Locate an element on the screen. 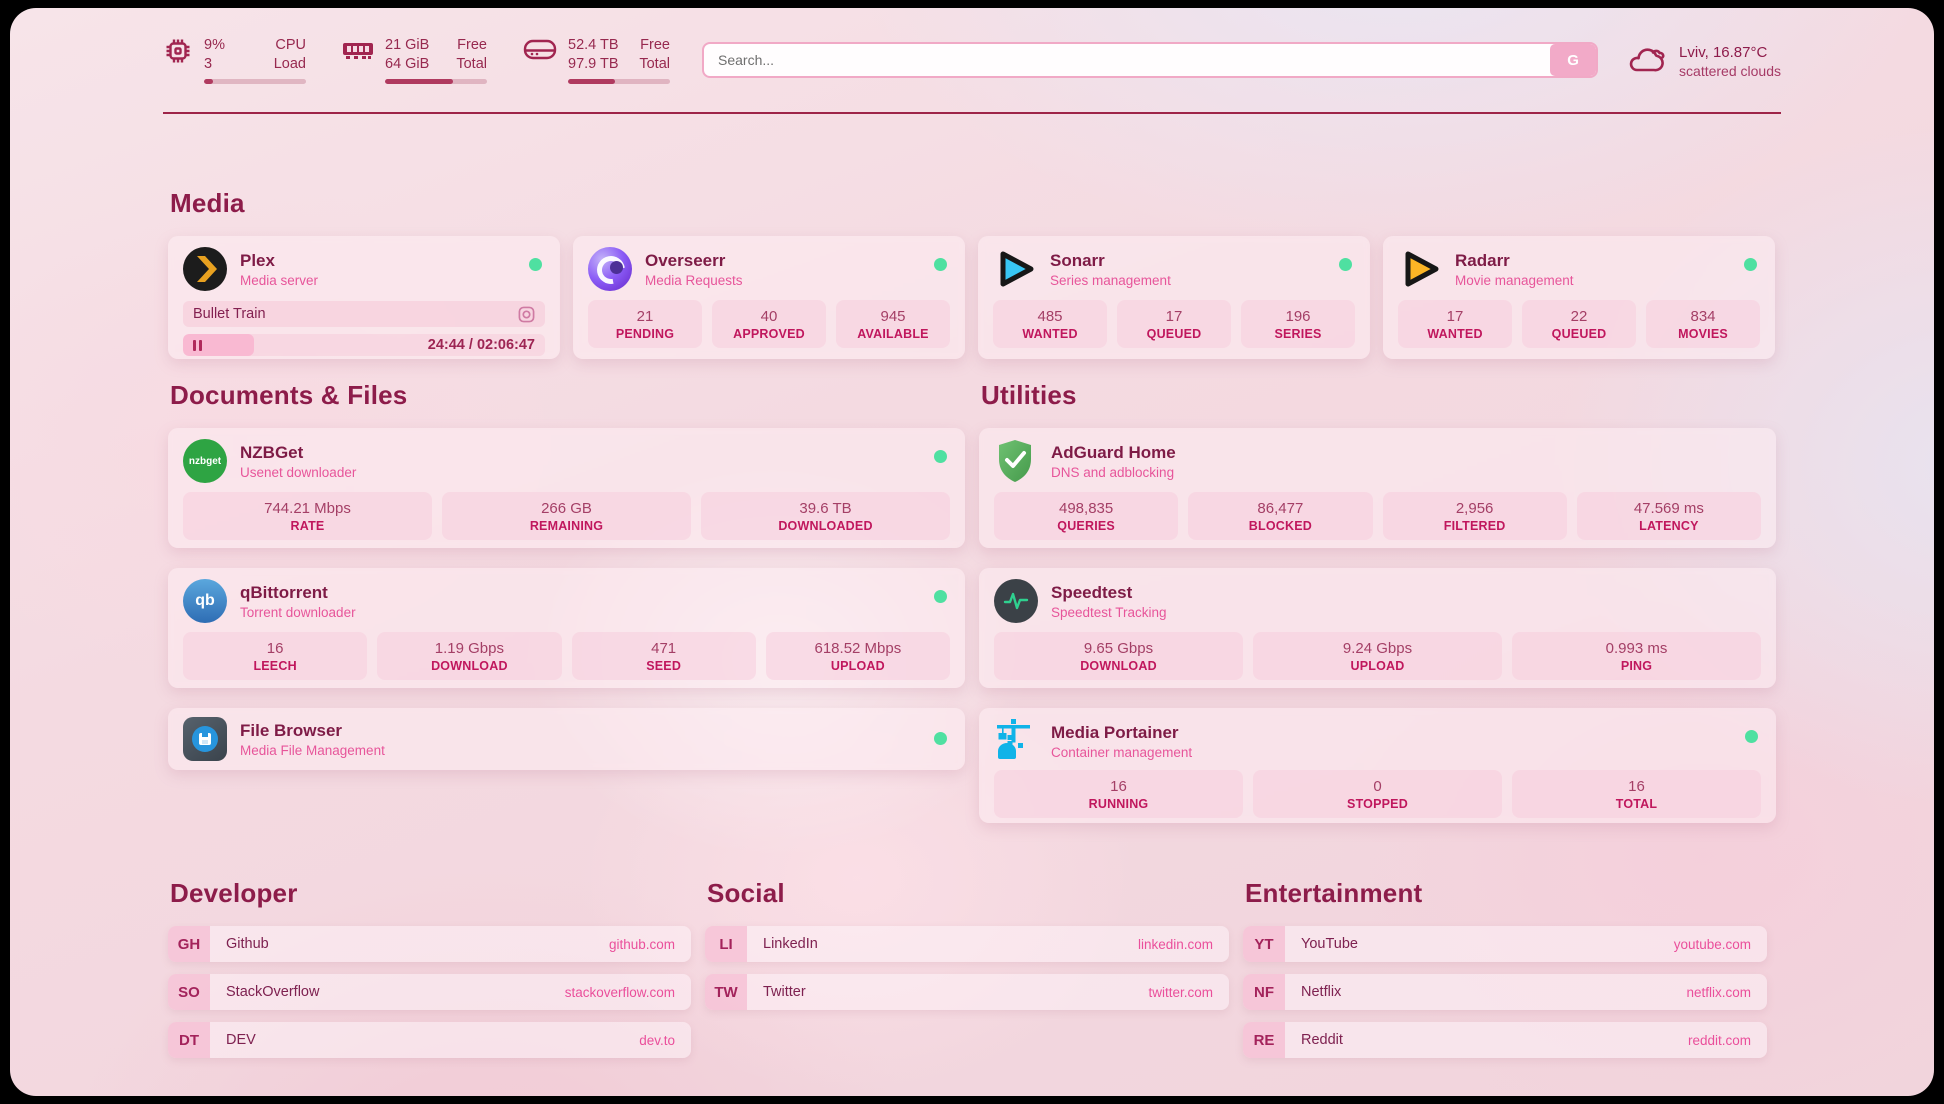 This screenshot has width=1944, height=1104. bookmark-netflix: NF Netflix netflix.com is located at coordinates (1505, 992).